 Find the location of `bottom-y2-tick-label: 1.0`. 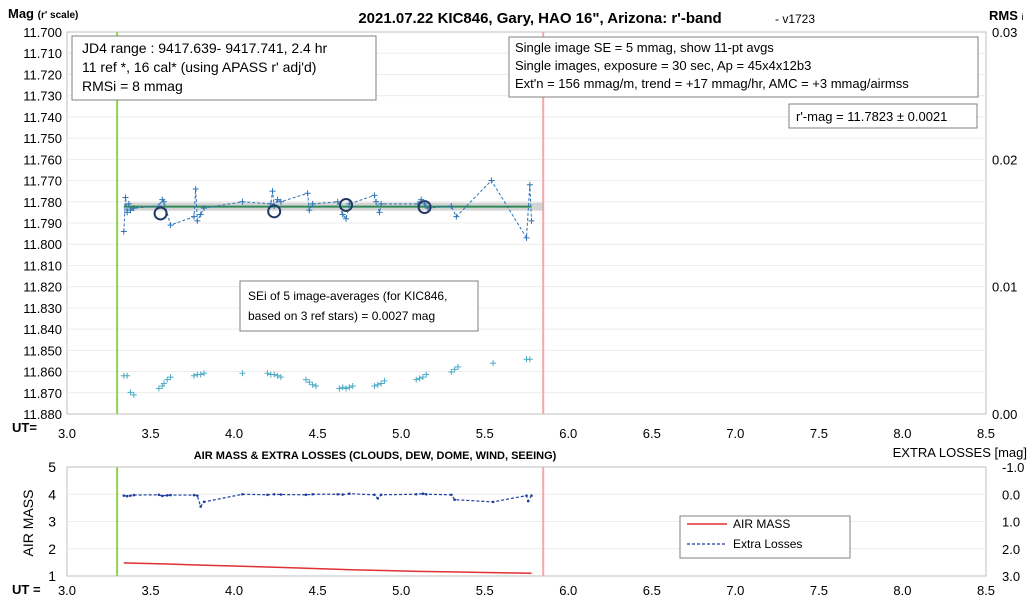

bottom-y2-tick-label: 1.0 is located at coordinates (1011, 522).